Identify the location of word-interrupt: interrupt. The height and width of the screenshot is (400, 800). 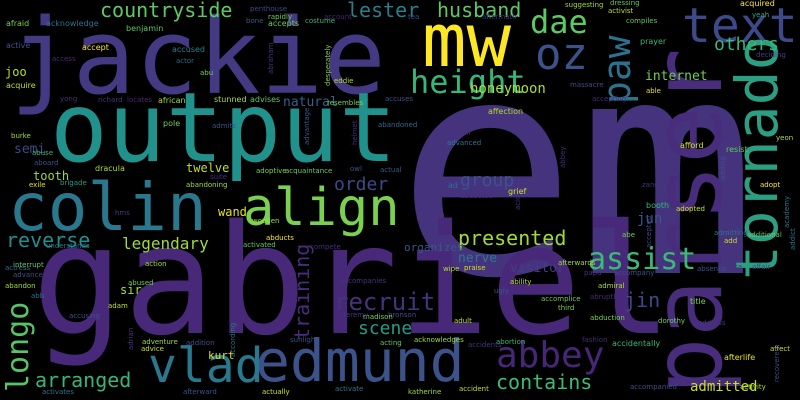
(28, 265).